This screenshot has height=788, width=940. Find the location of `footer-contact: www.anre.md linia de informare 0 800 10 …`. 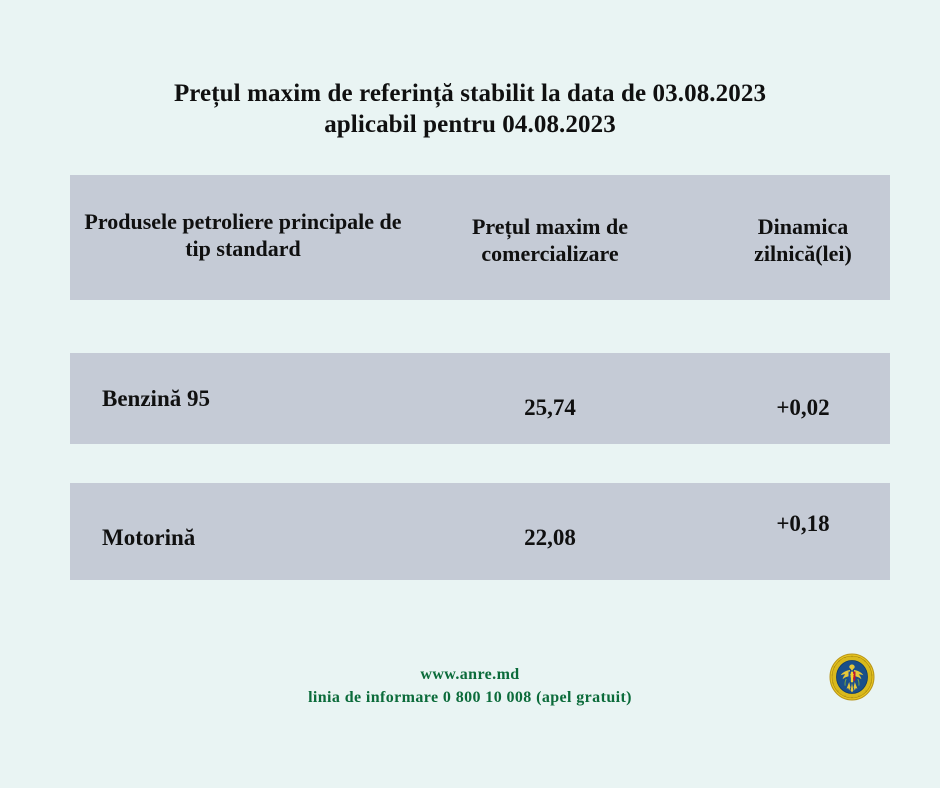

footer-contact: www.anre.md linia de informare 0 800 10 … is located at coordinates (470, 686).